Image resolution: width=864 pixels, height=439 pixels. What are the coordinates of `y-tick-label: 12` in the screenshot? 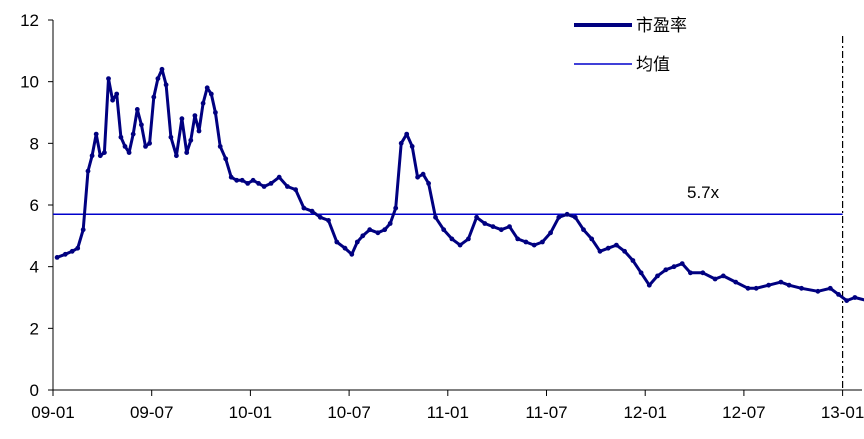 It's located at (29, 20).